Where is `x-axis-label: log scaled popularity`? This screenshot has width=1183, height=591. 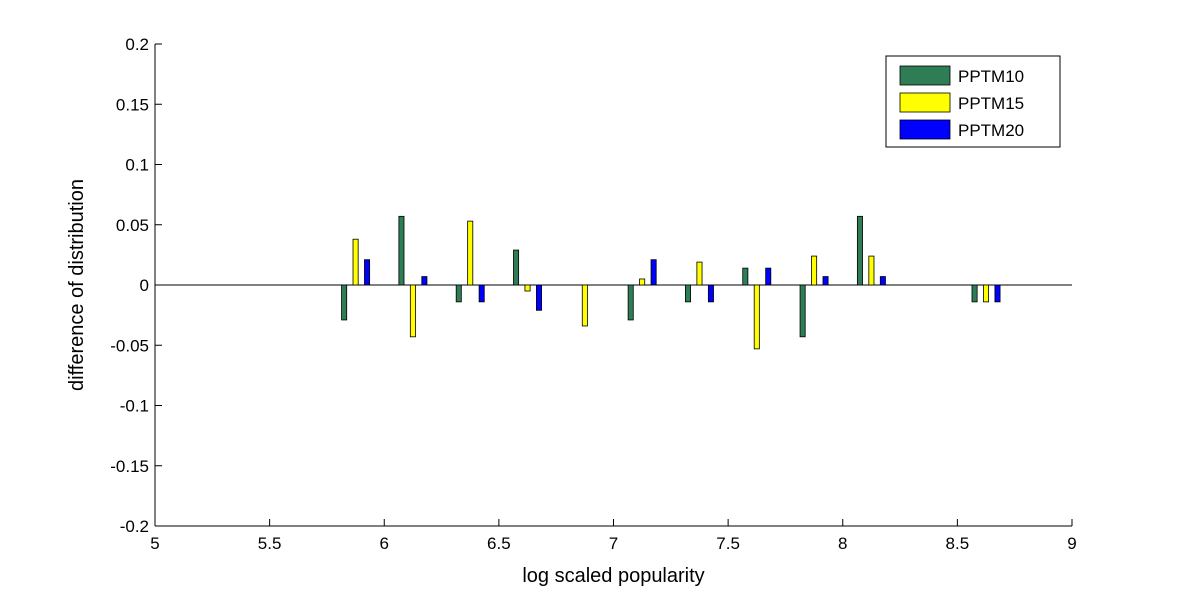
x-axis-label: log scaled popularity is located at coordinates (613, 576).